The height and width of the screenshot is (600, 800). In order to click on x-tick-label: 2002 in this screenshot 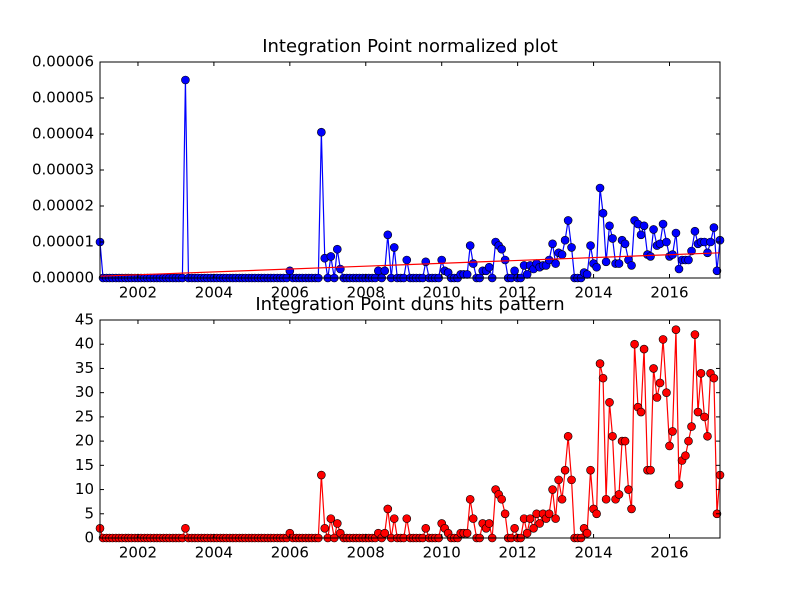, I will do `click(138, 553)`.